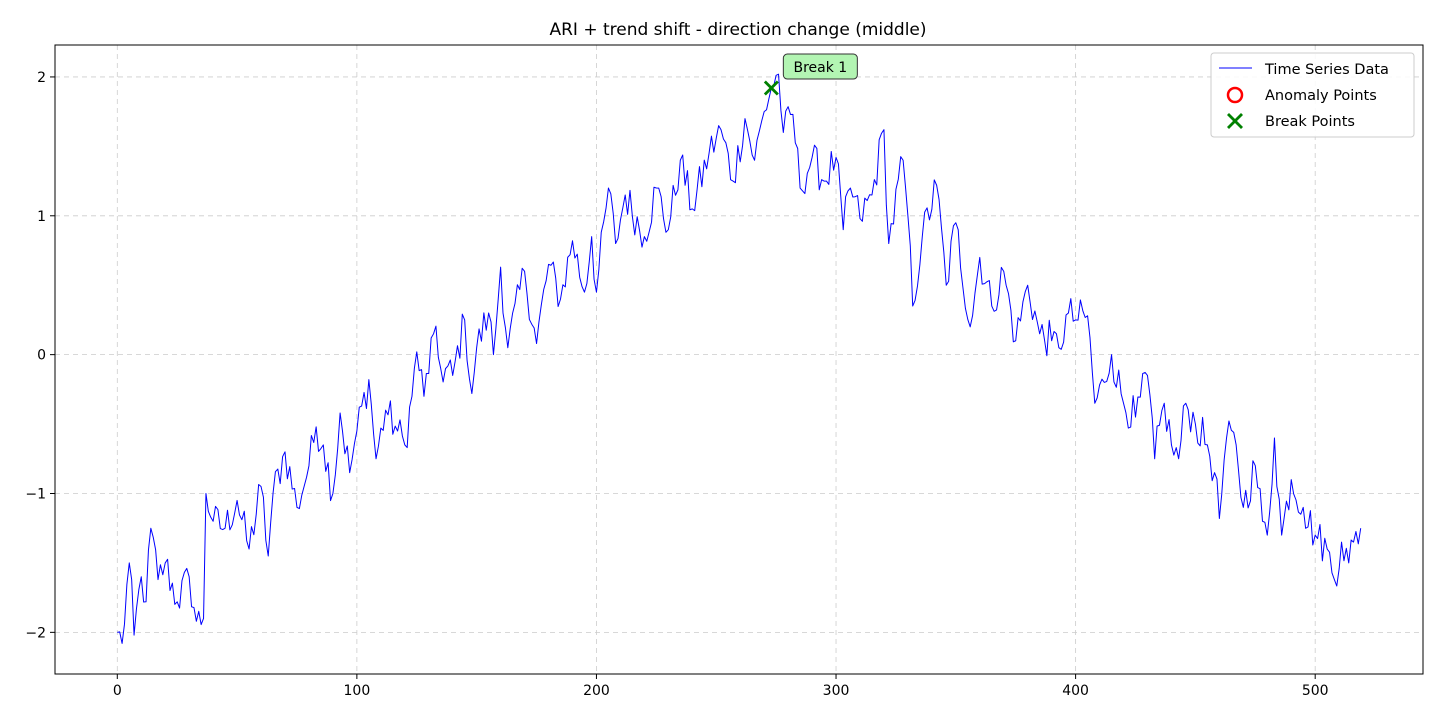 The width and height of the screenshot is (1440, 720). I want to click on y-axis: −2 −1 0 1 2, so click(40, 355).